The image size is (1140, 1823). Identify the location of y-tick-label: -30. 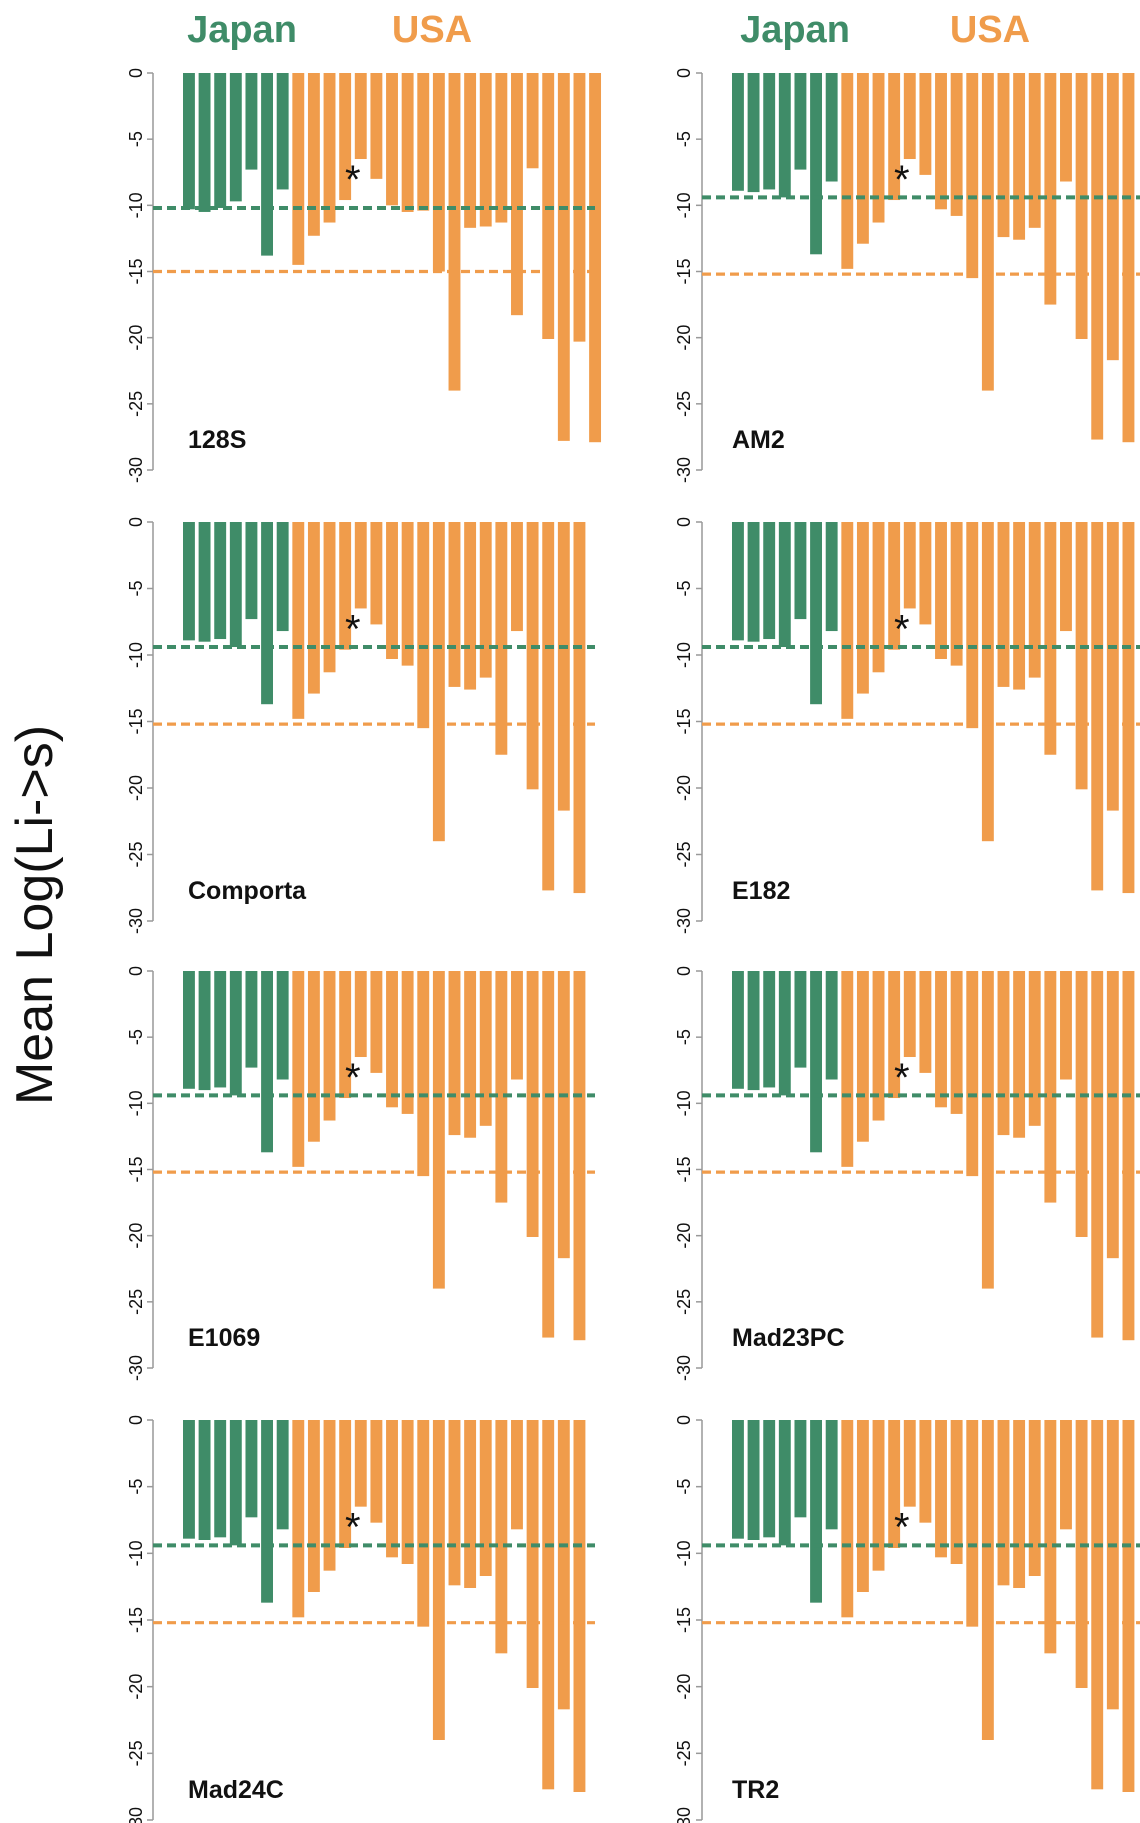
(684, 470).